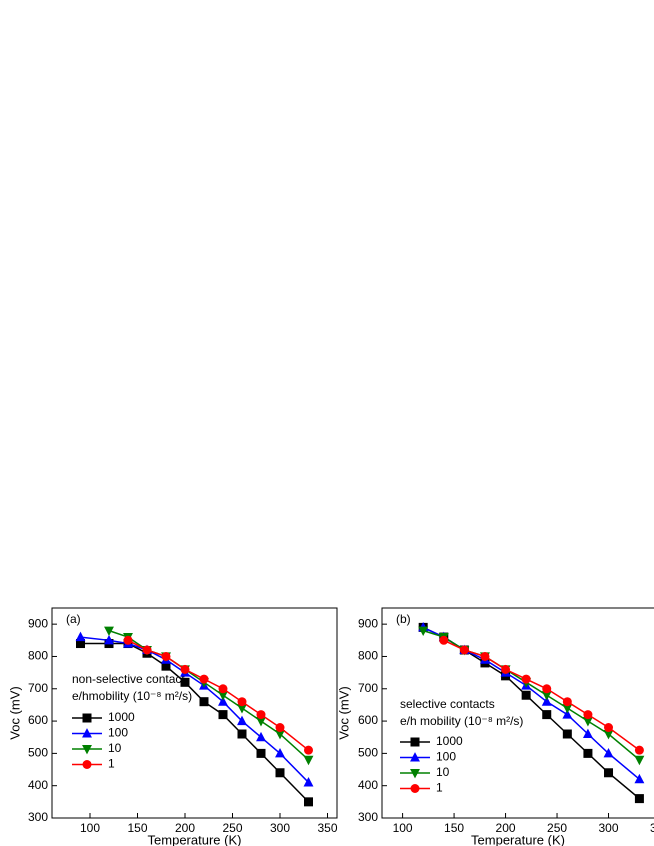 Image resolution: width=654 pixels, height=846 pixels. I want to click on legend-label: 1, so click(439, 788).